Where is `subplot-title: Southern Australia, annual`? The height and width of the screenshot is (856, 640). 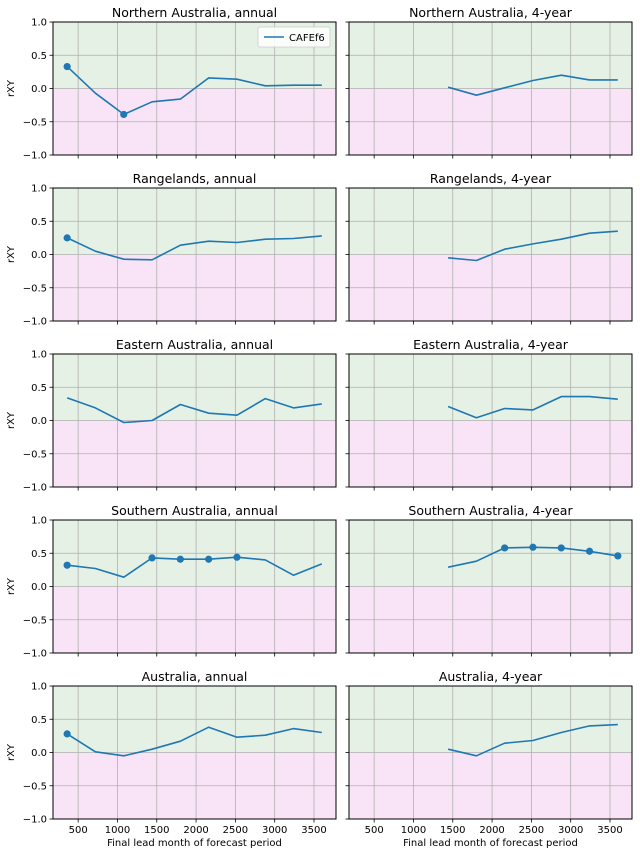
subplot-title: Southern Australia, annual is located at coordinates (194, 510).